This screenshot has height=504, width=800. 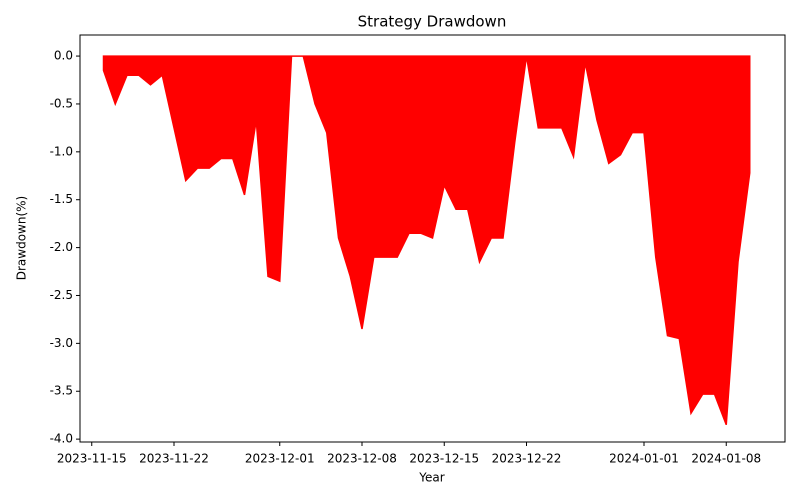 I want to click on y-tick-label: -3.5, so click(x=61, y=391).